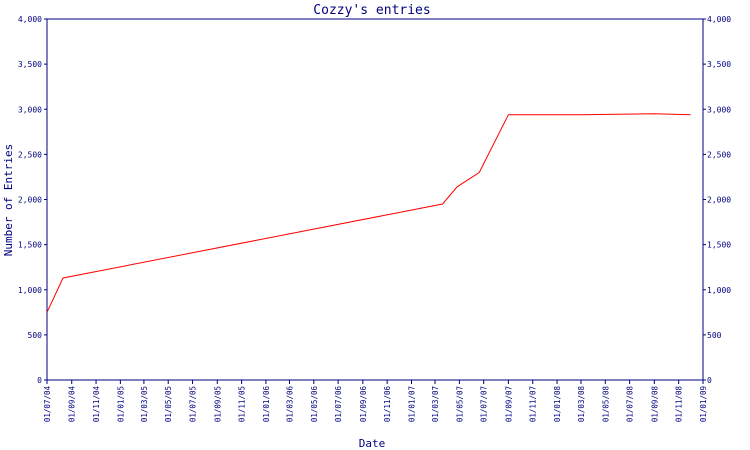  Describe the element at coordinates (654, 404) in the screenshot. I see `x-tick-label: 01/09/08` at that location.